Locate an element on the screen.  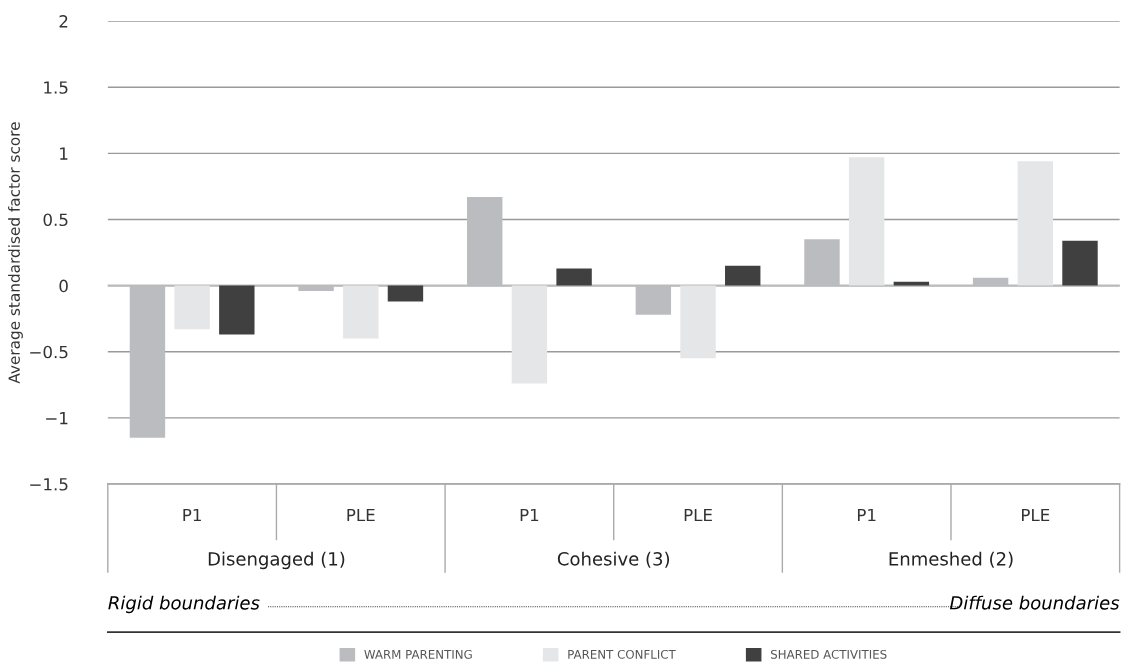
text: Diffuse boundaries is located at coordinates (1034, 602).